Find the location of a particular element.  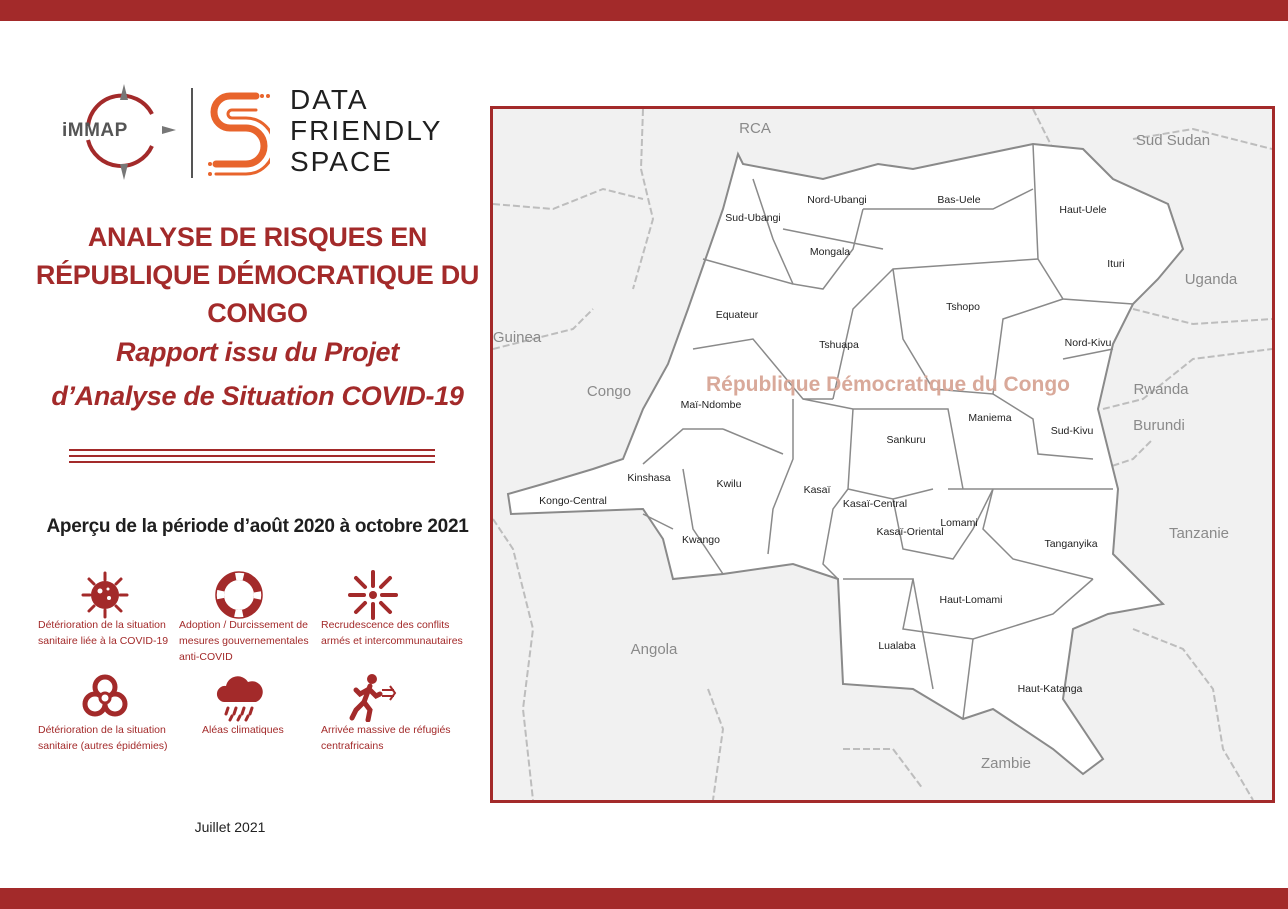

map-province-label: Tshopo is located at coordinates (963, 307).